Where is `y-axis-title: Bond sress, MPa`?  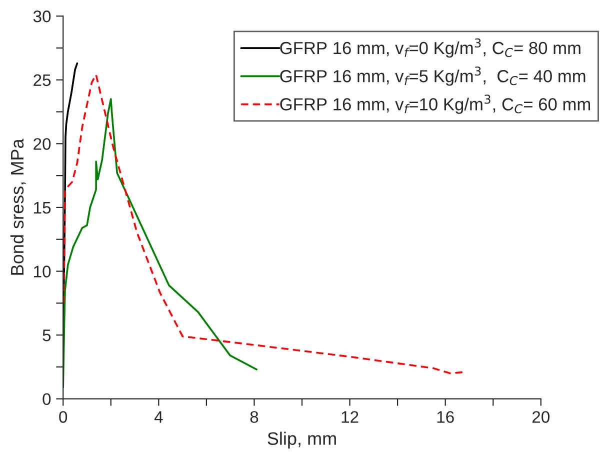
y-axis-title: Bond sress, MPa is located at coordinates (18, 206).